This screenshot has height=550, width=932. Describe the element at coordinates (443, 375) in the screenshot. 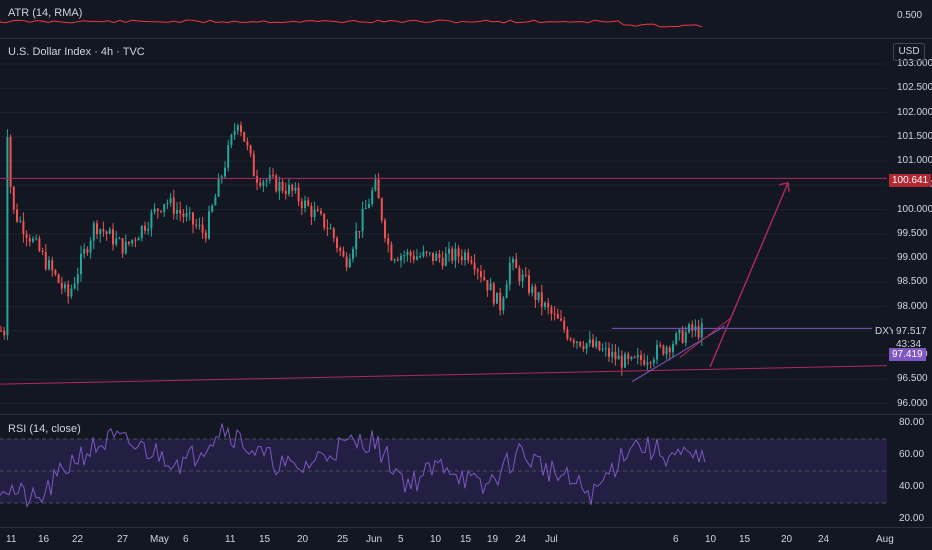

I see `support-trend-line` at that location.